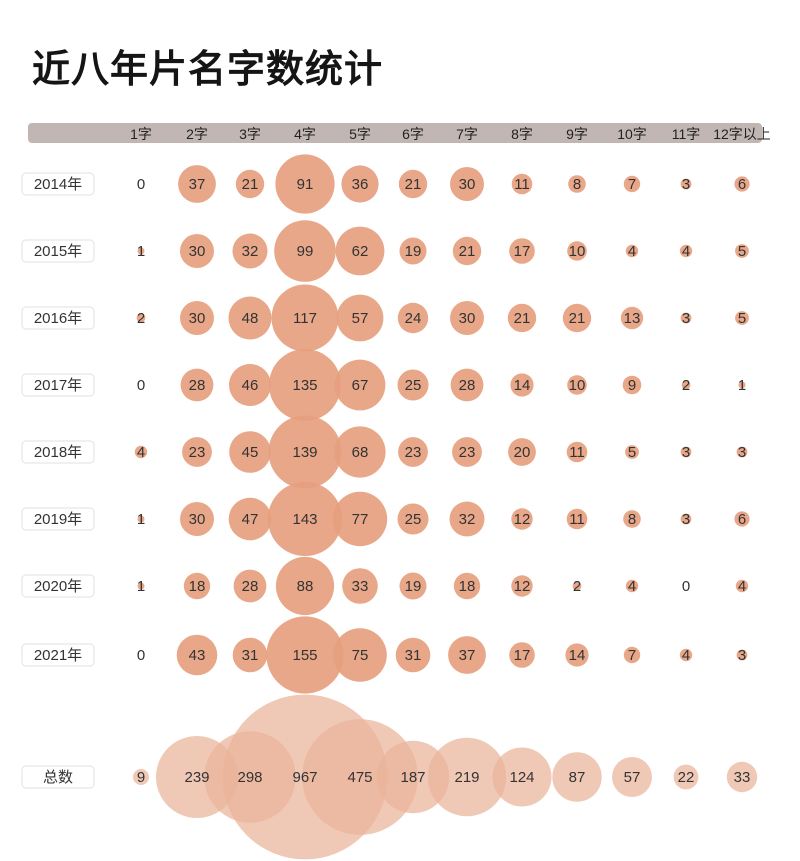 The image size is (800, 861). What do you see at coordinates (577, 586) in the screenshot?
I see `value-label: 2` at bounding box center [577, 586].